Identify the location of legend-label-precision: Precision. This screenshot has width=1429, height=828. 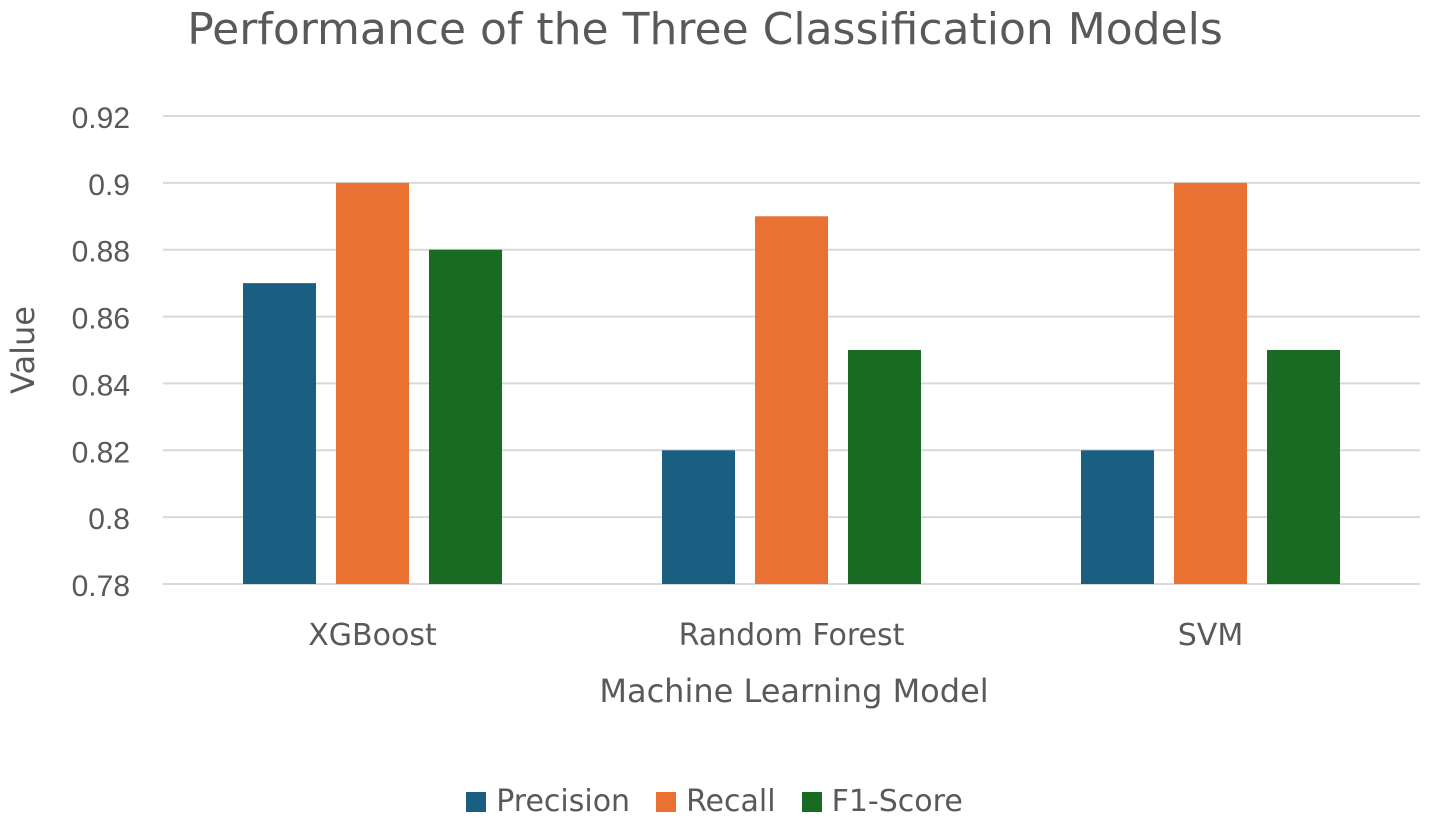
(563, 801).